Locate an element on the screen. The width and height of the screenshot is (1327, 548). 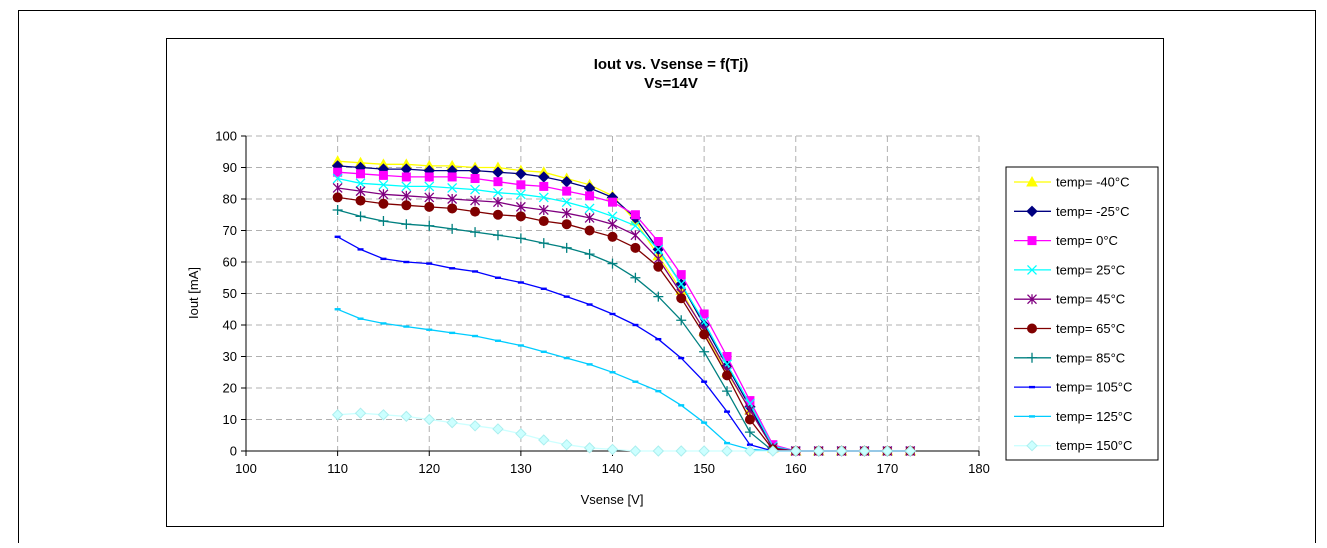
legend-entry: temp= -25°C is located at coordinates (1071, 211).